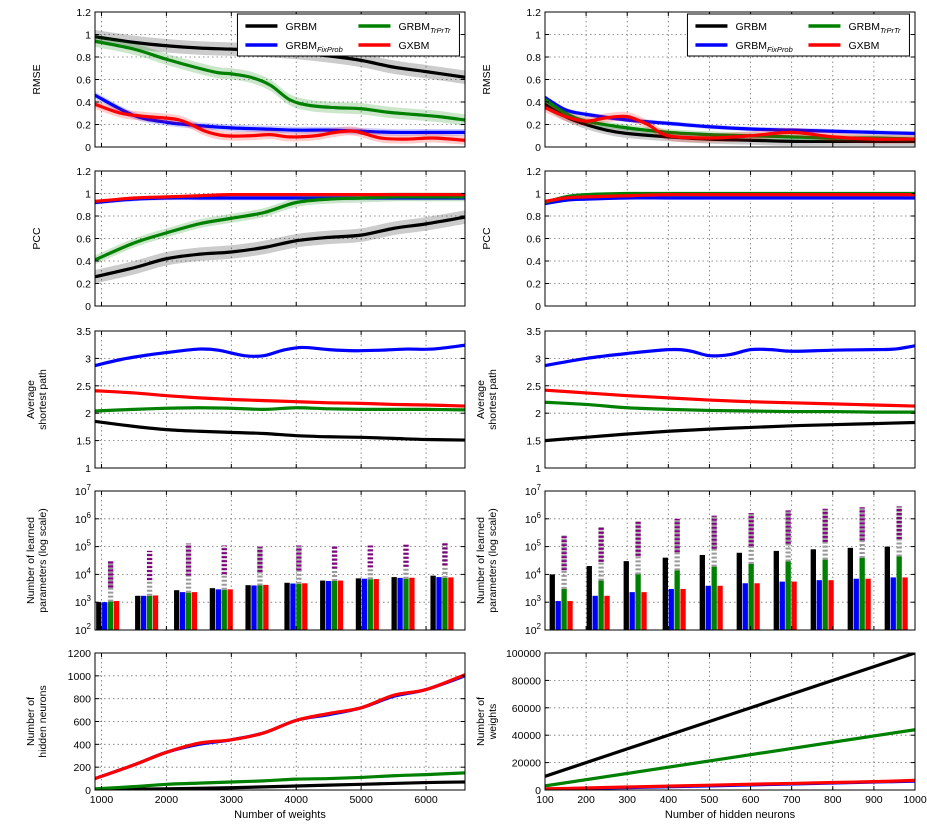 The width and height of the screenshot is (927, 832). What do you see at coordinates (730, 123) in the screenshot?
I see `band-GXBM` at bounding box center [730, 123].